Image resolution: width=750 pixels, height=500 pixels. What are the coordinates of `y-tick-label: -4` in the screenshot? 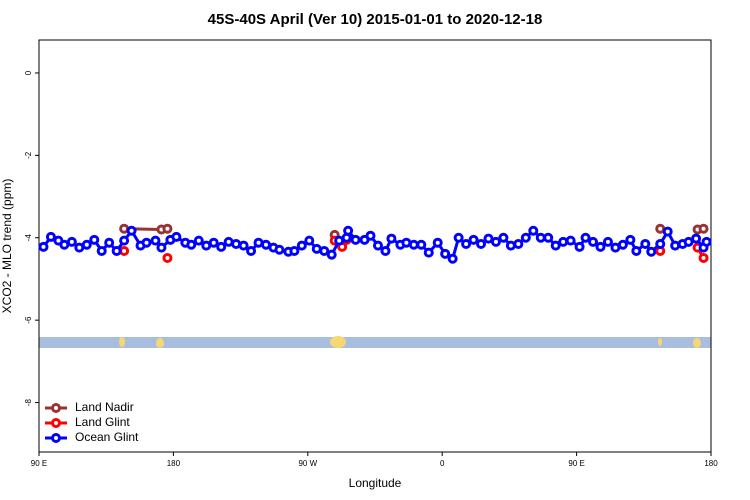 It's located at (28, 238).